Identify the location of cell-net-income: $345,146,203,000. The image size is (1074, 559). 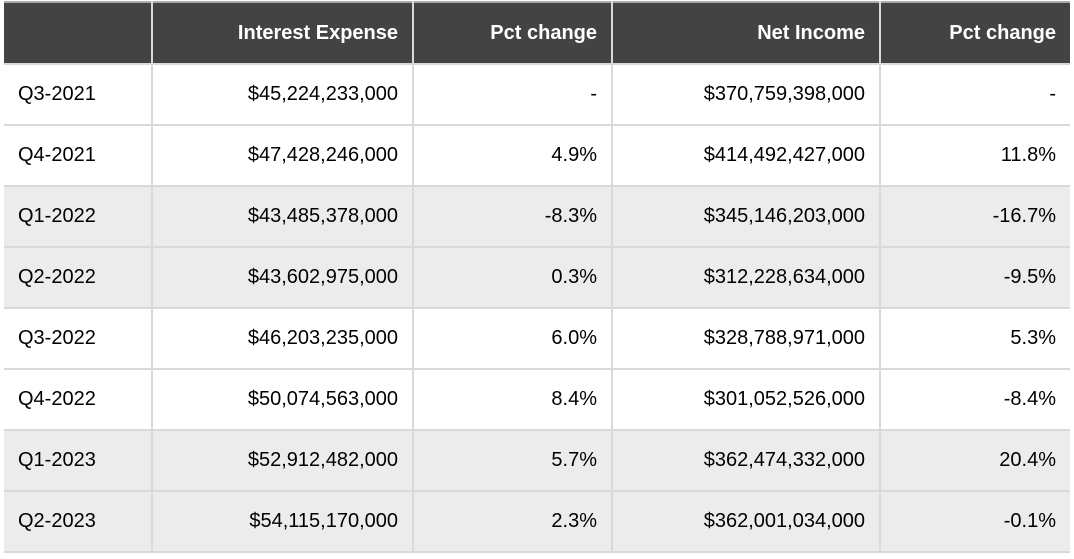
(746, 216).